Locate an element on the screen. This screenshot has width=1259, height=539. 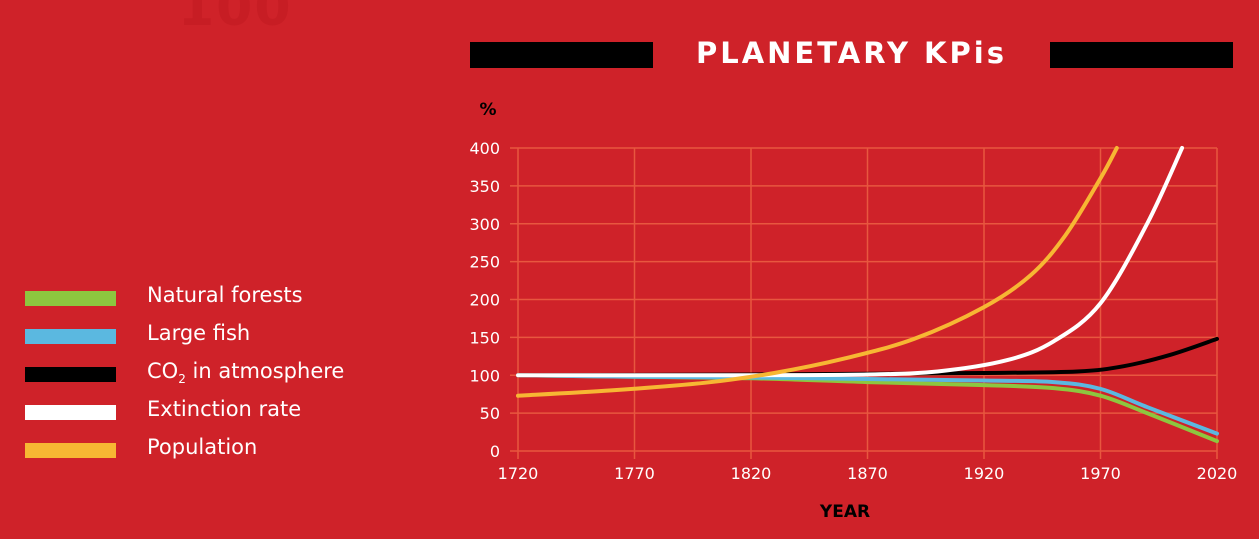
legend-swatch-large-fish is located at coordinates (70, 336).